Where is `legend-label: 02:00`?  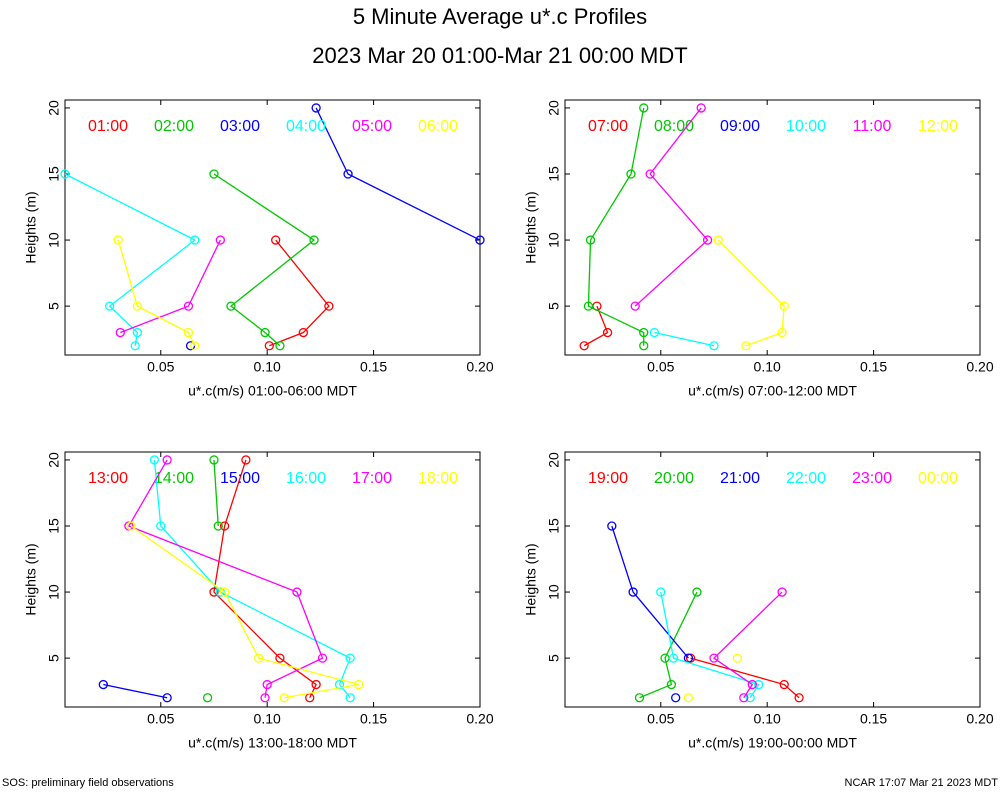
legend-label: 02:00 is located at coordinates (174, 126).